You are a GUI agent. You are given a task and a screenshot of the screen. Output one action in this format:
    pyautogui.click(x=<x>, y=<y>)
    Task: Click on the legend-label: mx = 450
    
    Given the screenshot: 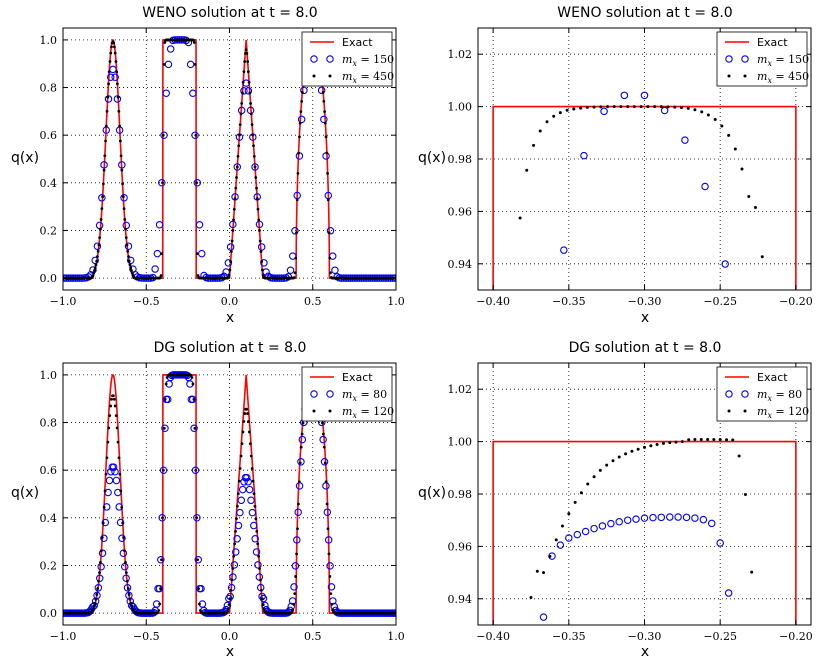 What is the action you would take?
    pyautogui.click(x=368, y=77)
    